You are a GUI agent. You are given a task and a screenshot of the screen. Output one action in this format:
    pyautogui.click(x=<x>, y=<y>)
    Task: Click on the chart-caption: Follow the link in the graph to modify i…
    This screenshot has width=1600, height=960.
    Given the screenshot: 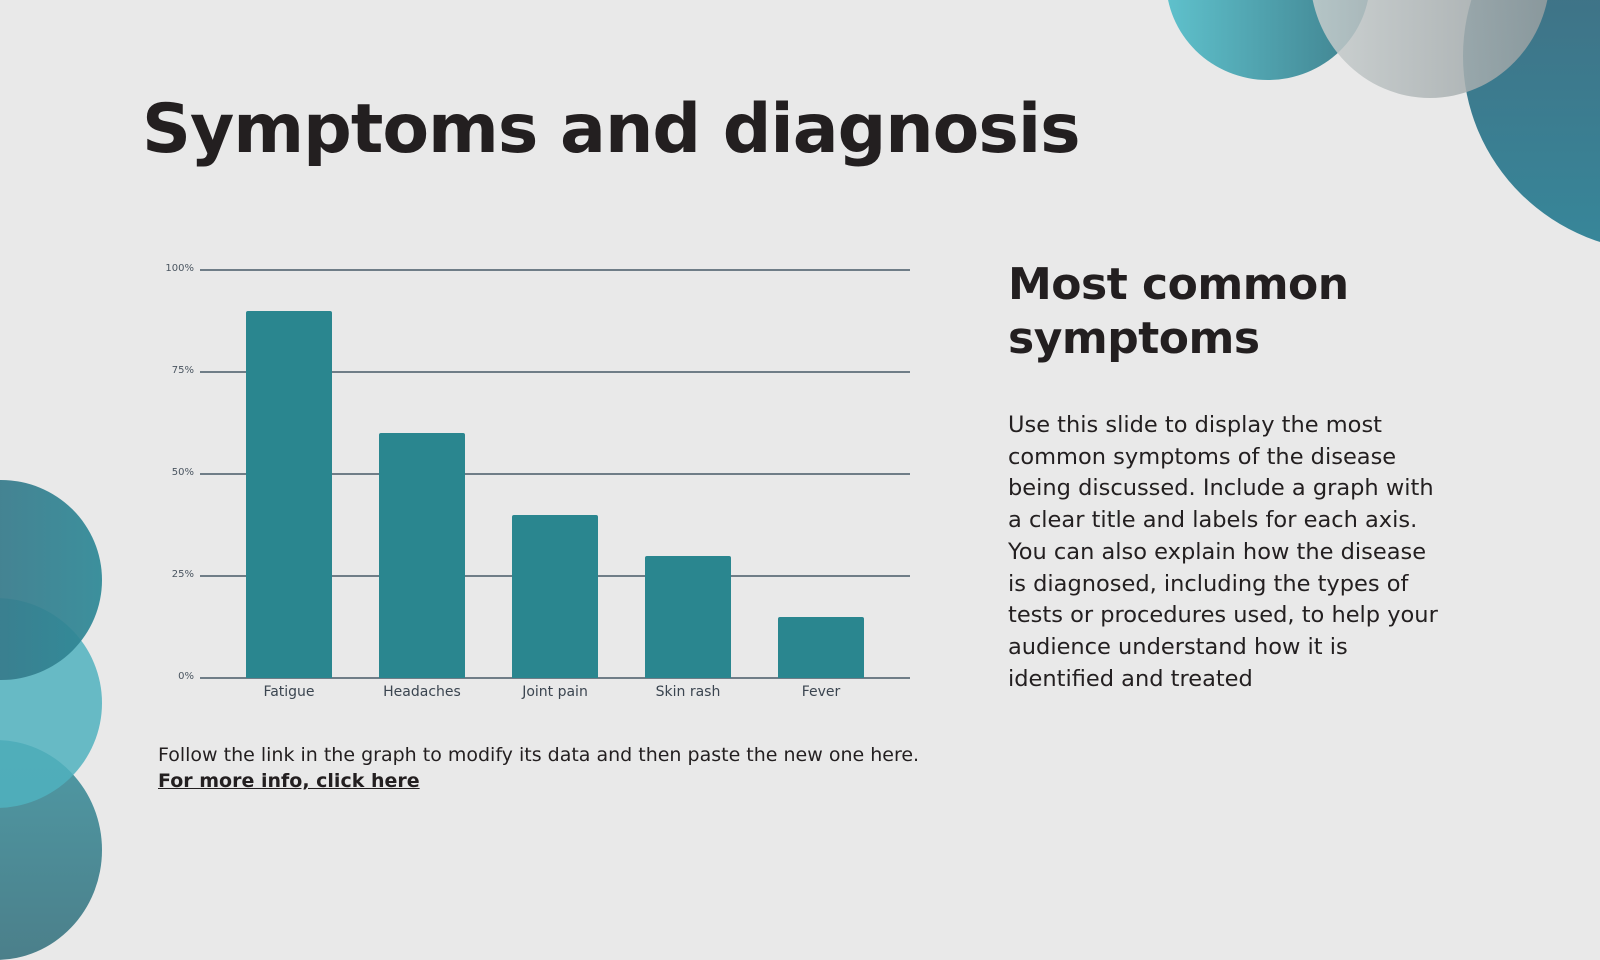 What is the action you would take?
    pyautogui.click(x=539, y=755)
    